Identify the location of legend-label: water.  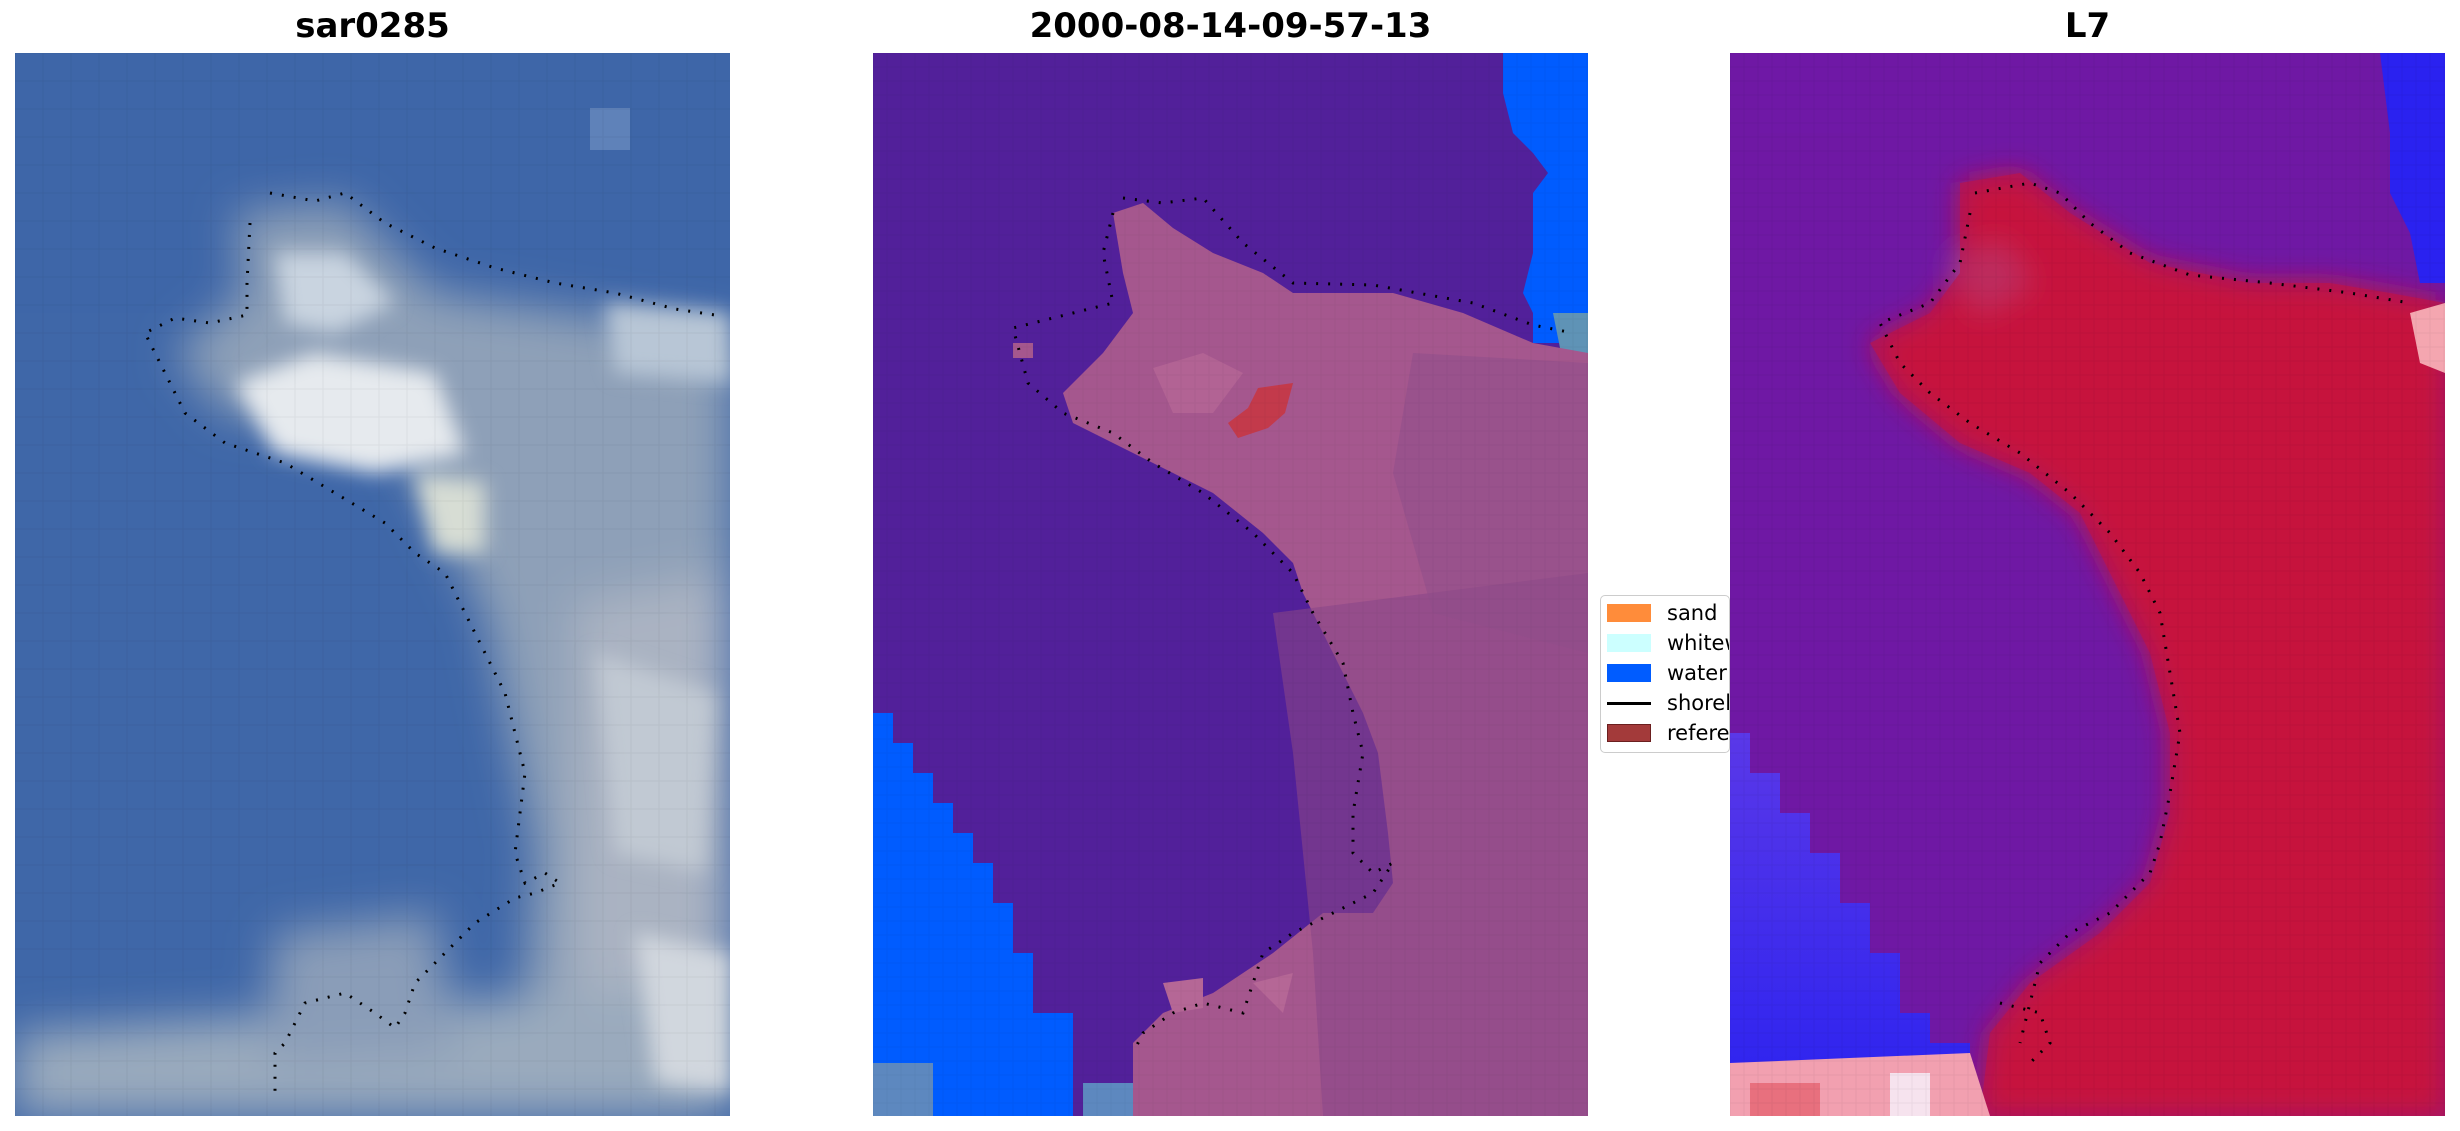
(1697, 673).